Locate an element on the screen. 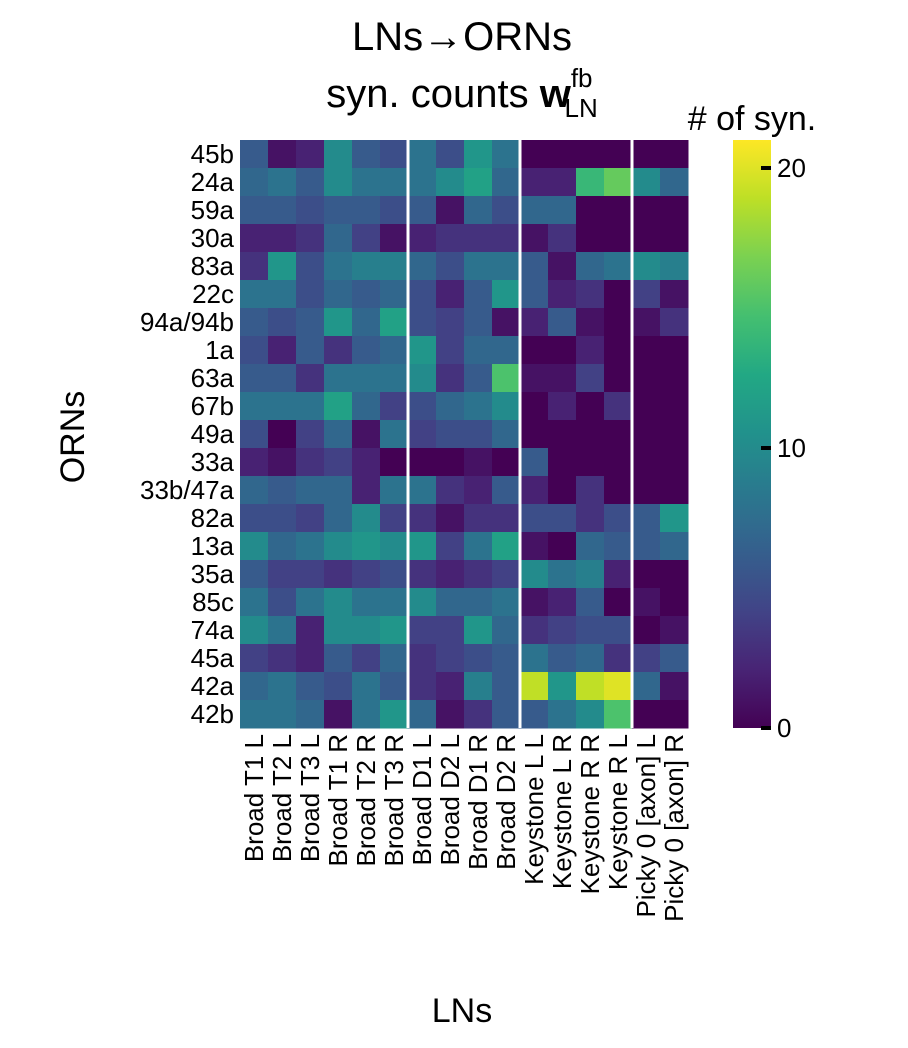  x-tick-label: Broad D1 R is located at coordinates (478, 802).